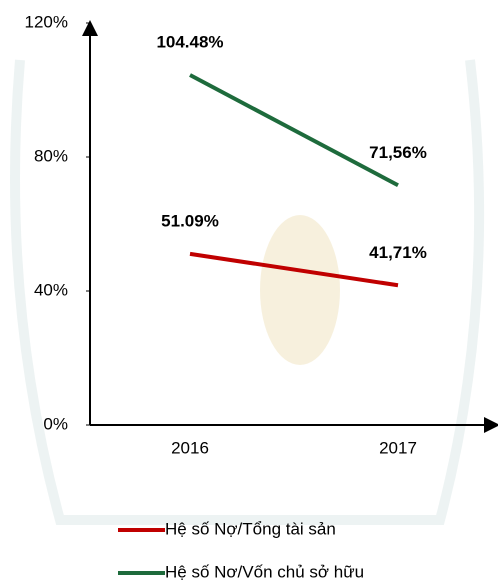 The height and width of the screenshot is (583, 498). What do you see at coordinates (51, 289) in the screenshot?
I see `y-tick-label: 40%` at bounding box center [51, 289].